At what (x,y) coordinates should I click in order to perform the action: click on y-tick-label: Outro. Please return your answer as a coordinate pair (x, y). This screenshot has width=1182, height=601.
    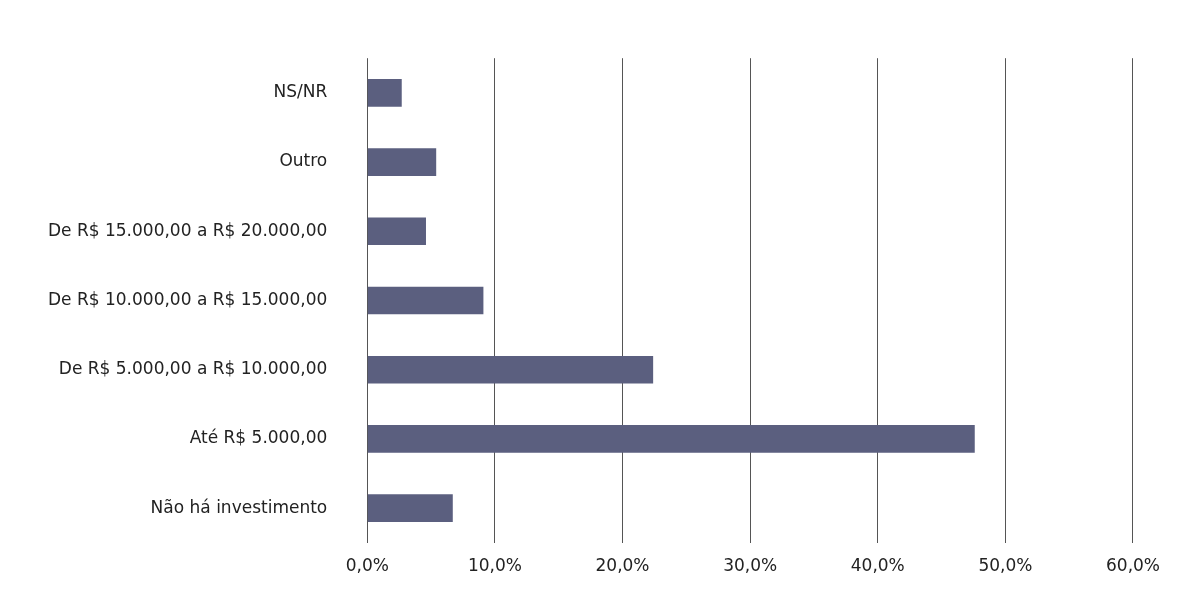
    Looking at the image, I should click on (303, 160).